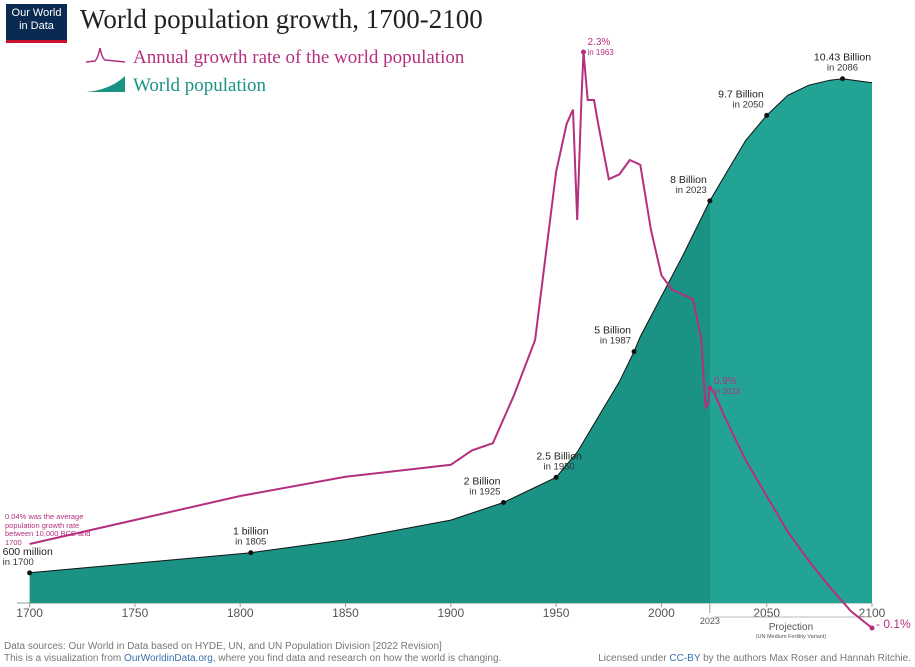  What do you see at coordinates (200, 85) in the screenshot?
I see `legend-label: World population` at bounding box center [200, 85].